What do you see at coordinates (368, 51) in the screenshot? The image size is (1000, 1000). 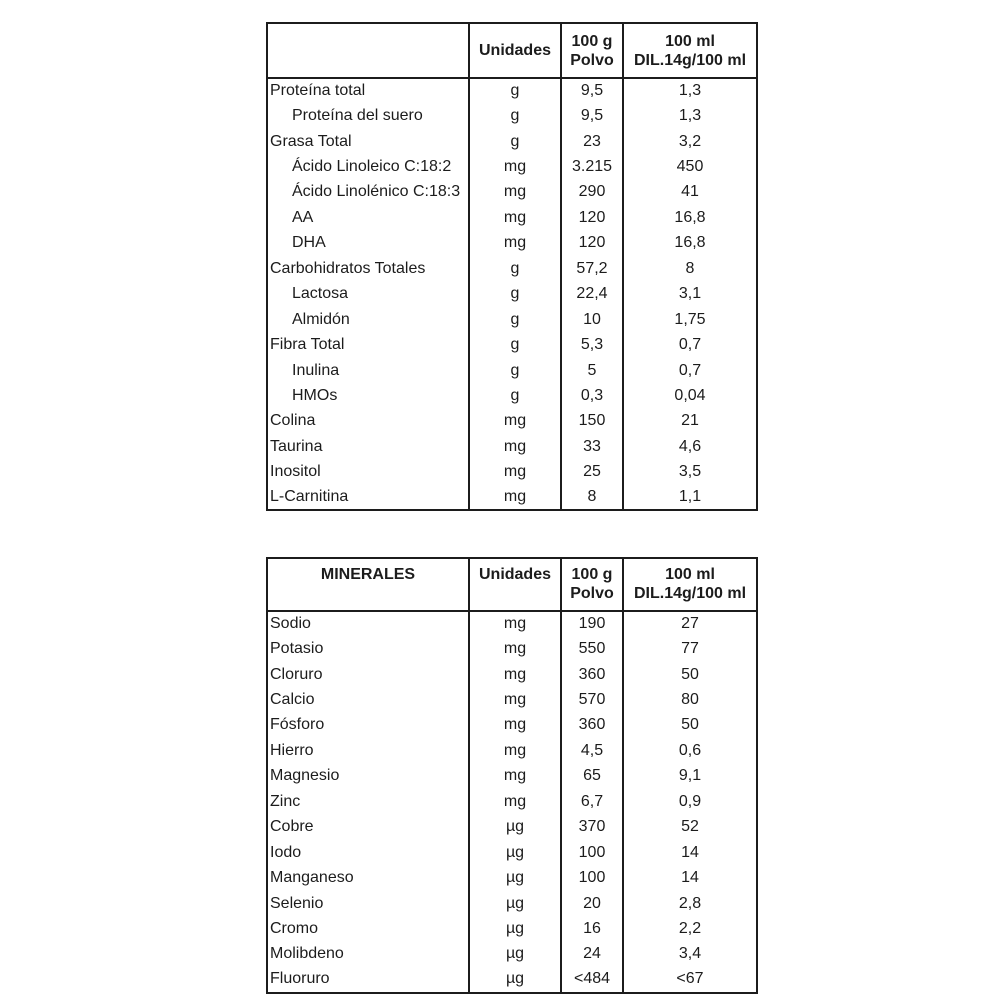 I see `row-label-column-header` at bounding box center [368, 51].